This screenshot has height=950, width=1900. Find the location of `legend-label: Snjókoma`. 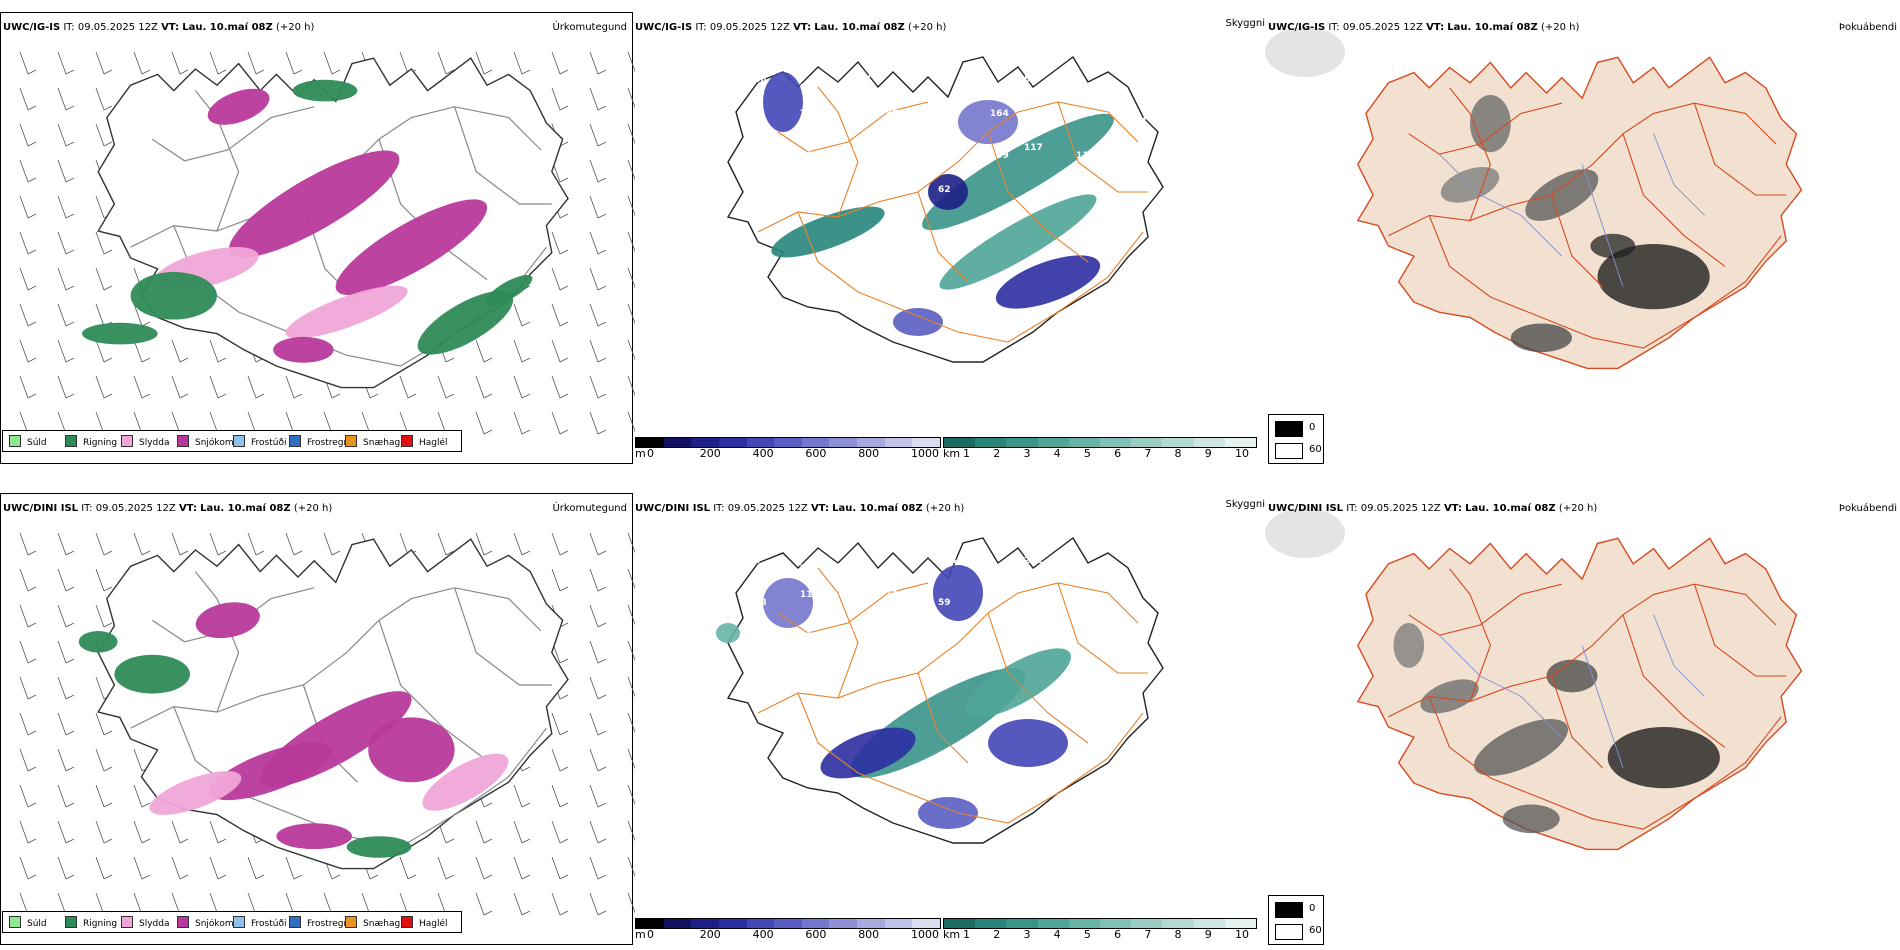

legend-label: Snjókoma is located at coordinates (217, 443).